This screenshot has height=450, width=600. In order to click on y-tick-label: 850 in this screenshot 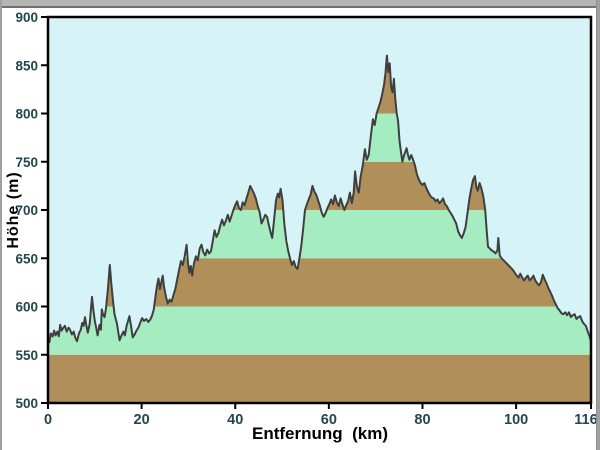, I will do `click(26, 65)`.